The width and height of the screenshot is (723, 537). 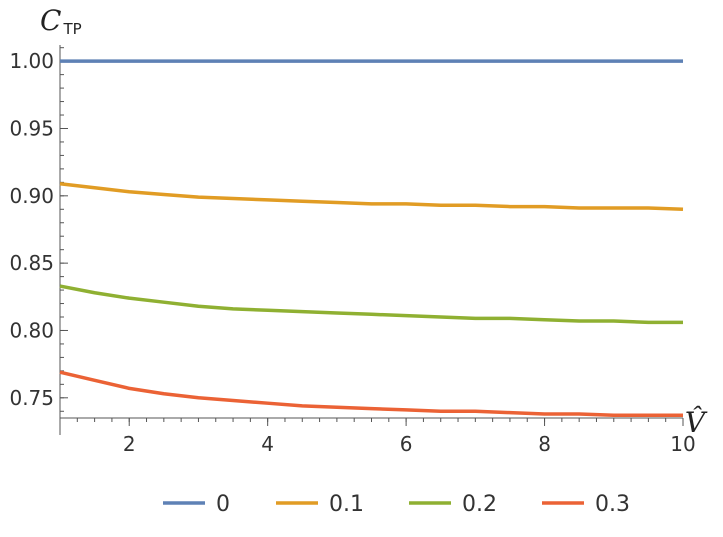 I want to click on y-axis-label: C TP, so click(x=61, y=21).